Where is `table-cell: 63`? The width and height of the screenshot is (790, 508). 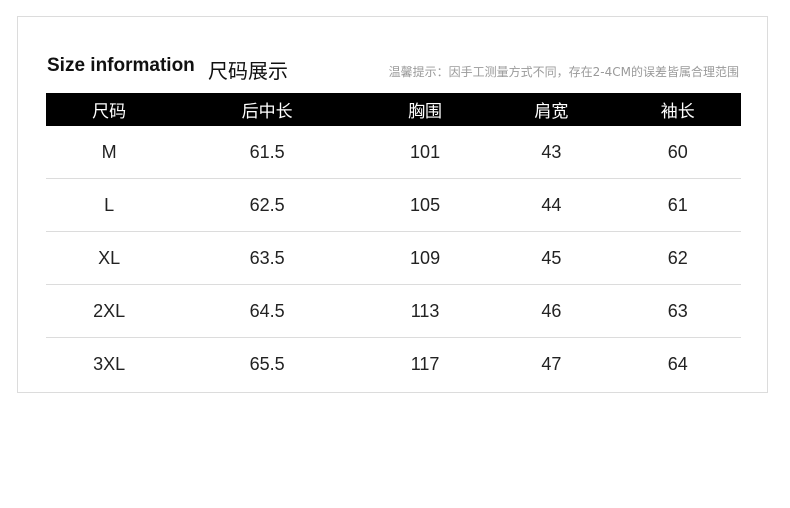
table-cell: 63 is located at coordinates (677, 311).